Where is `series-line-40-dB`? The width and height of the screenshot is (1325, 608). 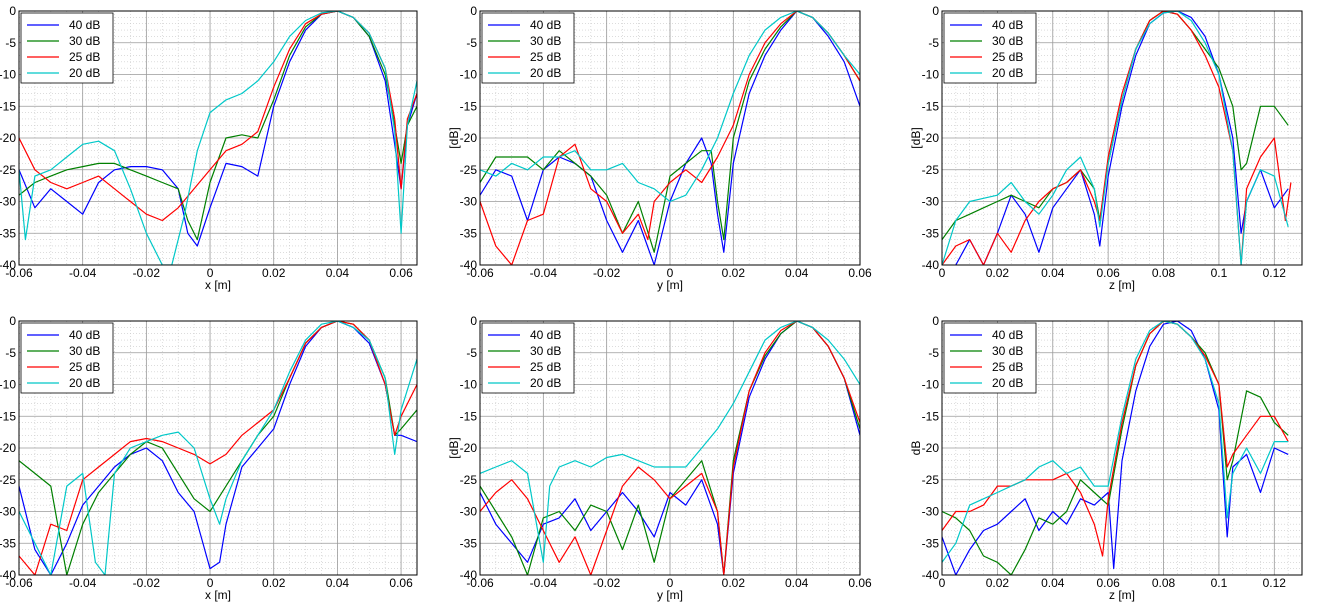
series-line-40-dB is located at coordinates (218, 448).